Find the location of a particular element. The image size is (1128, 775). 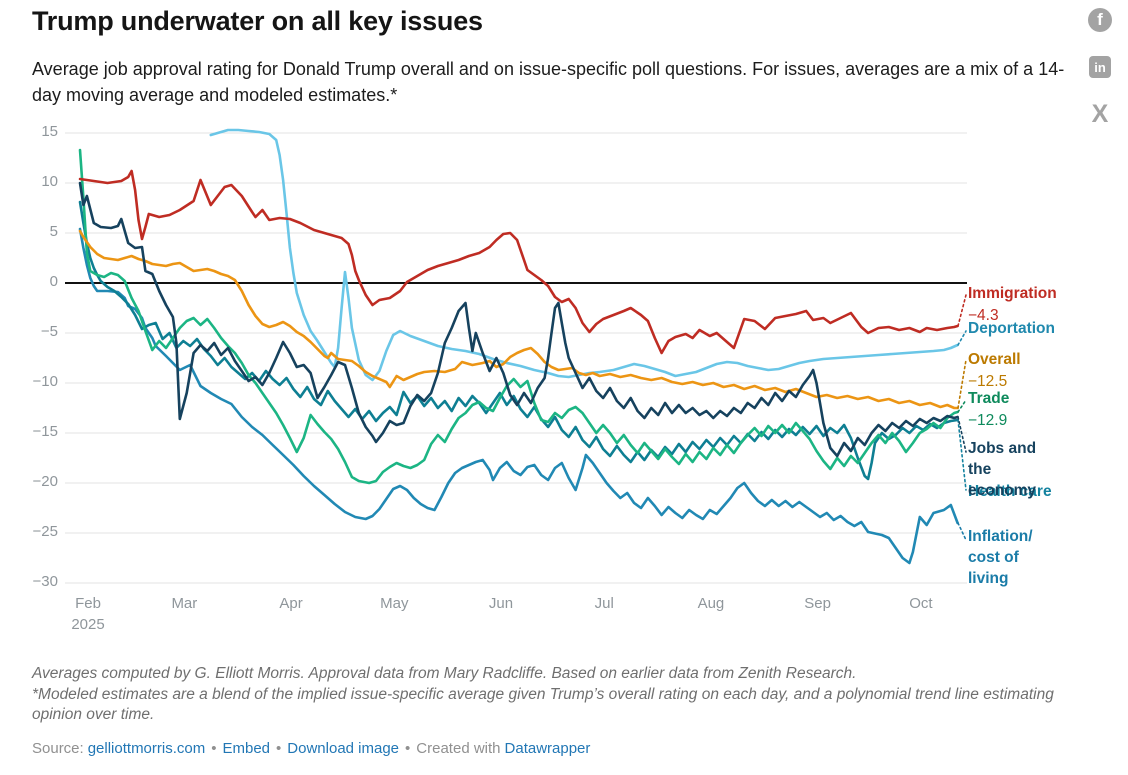

x-axis-tick-label: Jun is located at coordinates (501, 603).